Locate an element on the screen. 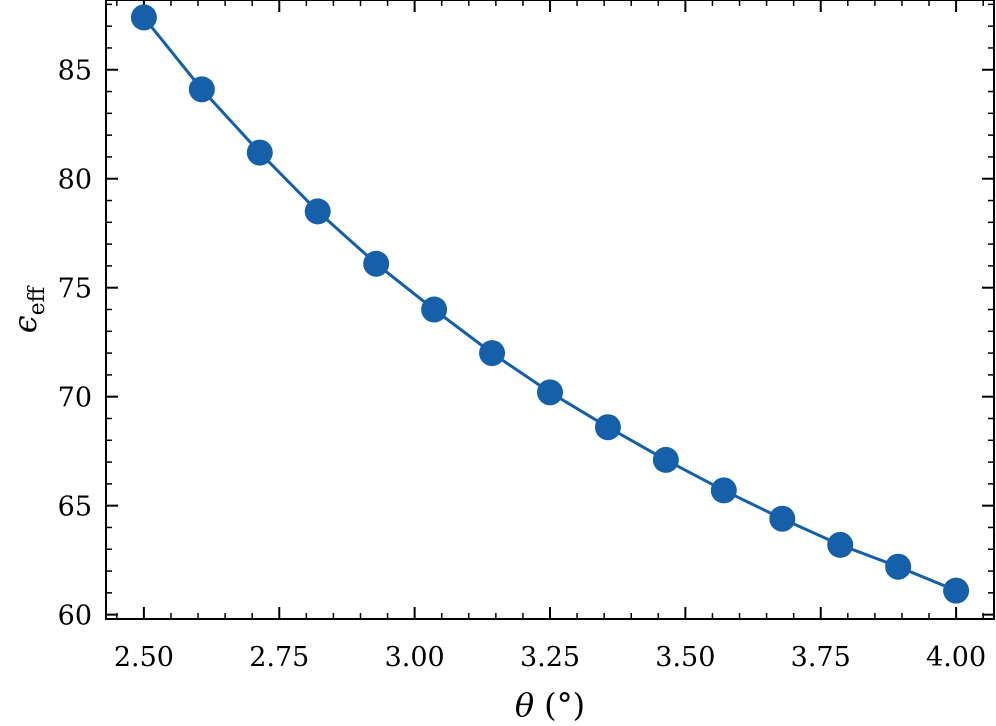 This screenshot has height=726, width=996. y-axis-label: ϵeff is located at coordinates (28, 309).